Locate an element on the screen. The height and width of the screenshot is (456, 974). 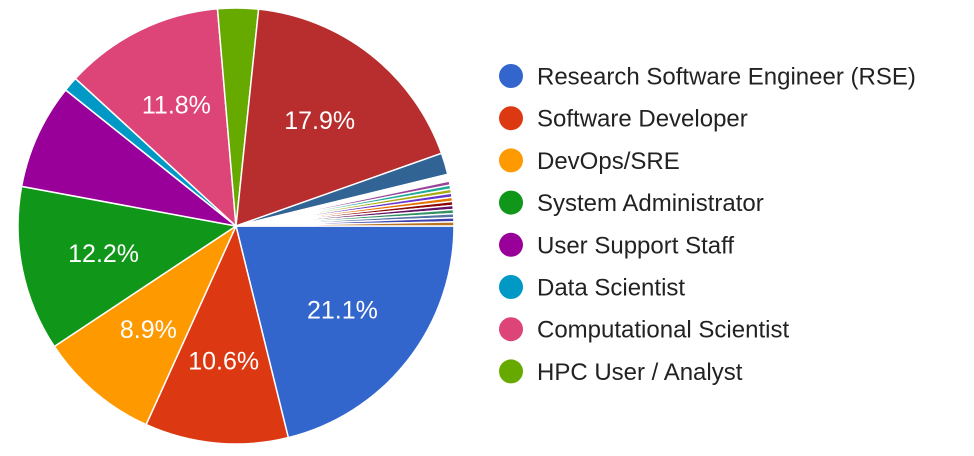
legend-label-6: Computational Scientist is located at coordinates (663, 330).